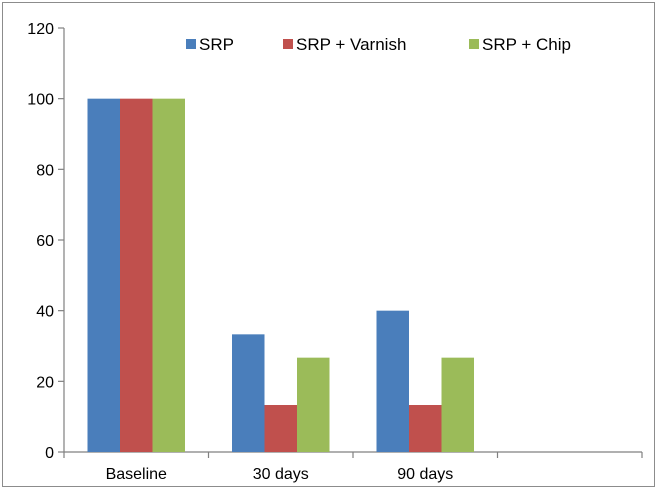  Describe the element at coordinates (281, 474) in the screenshot. I see `x-tick-label: 30 days` at that location.